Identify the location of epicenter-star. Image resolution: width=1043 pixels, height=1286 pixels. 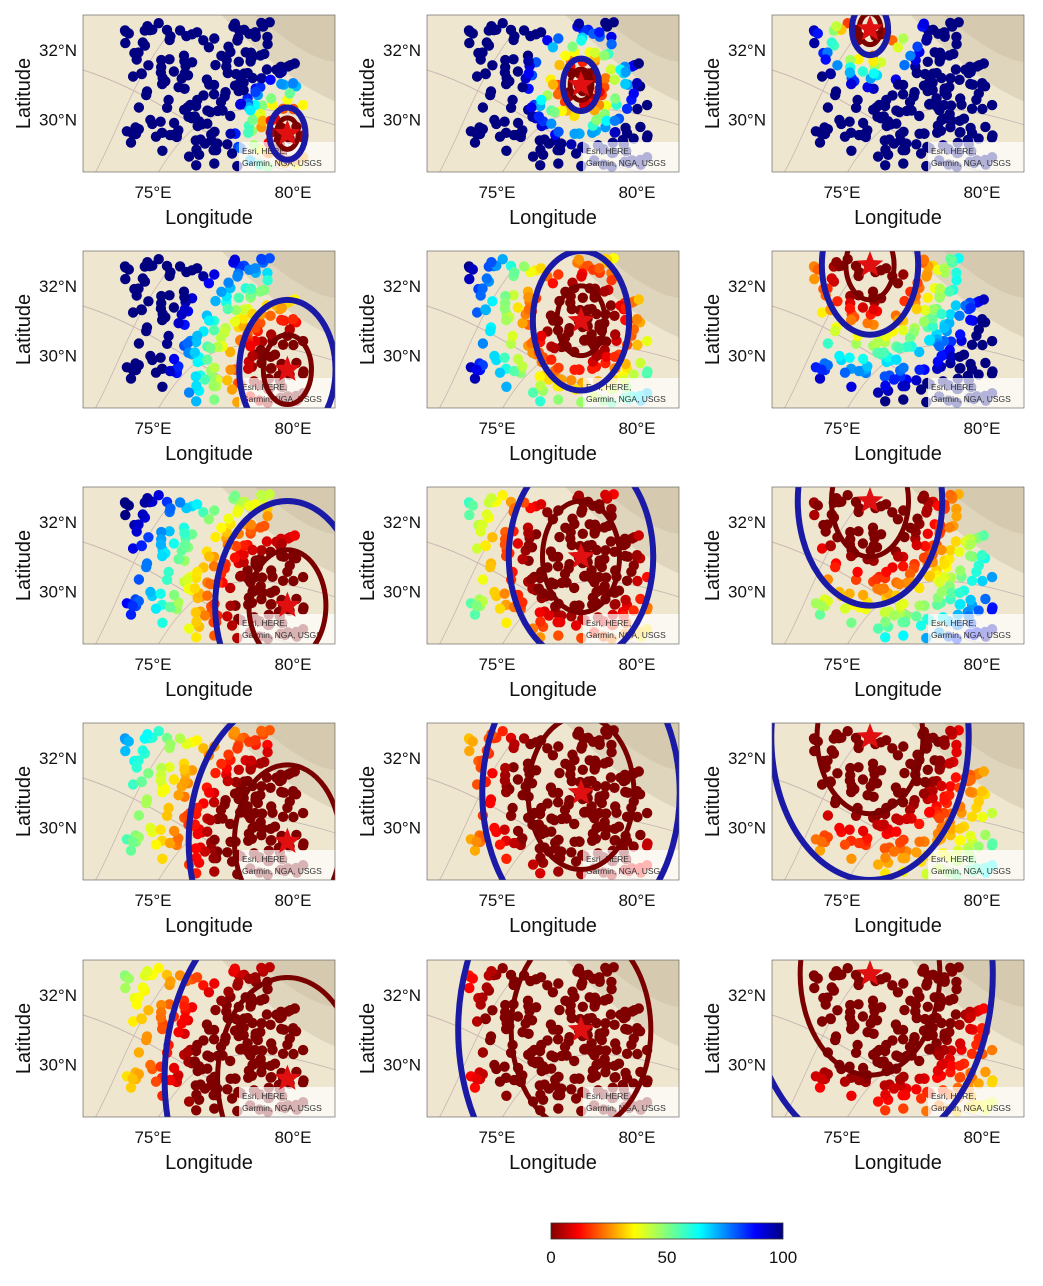
(287, 840).